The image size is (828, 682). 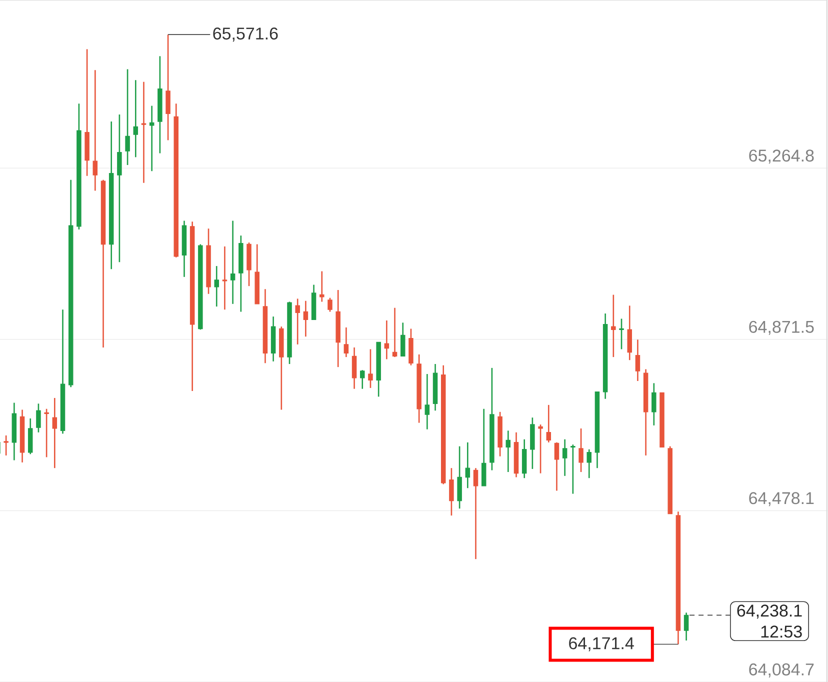 I want to click on annotation: 65,571.6, so click(x=245, y=35).